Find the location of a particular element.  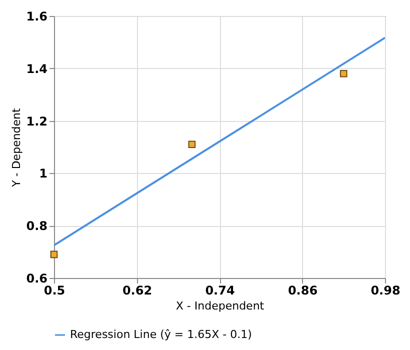

legend-label: Regression Line (ŷ = 1.65X - 0.1) is located at coordinates (161, 334).